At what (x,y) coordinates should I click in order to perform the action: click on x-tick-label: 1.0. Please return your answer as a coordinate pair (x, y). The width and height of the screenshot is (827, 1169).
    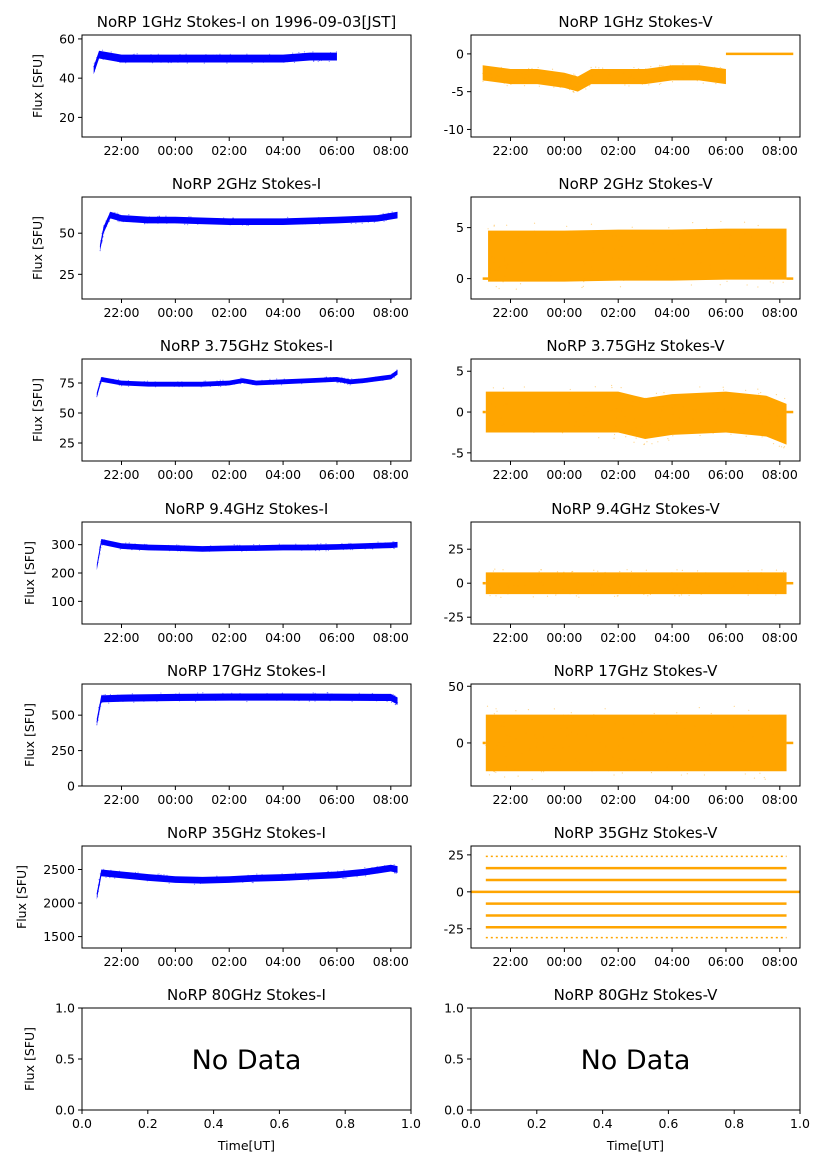
    Looking at the image, I should click on (411, 1123).